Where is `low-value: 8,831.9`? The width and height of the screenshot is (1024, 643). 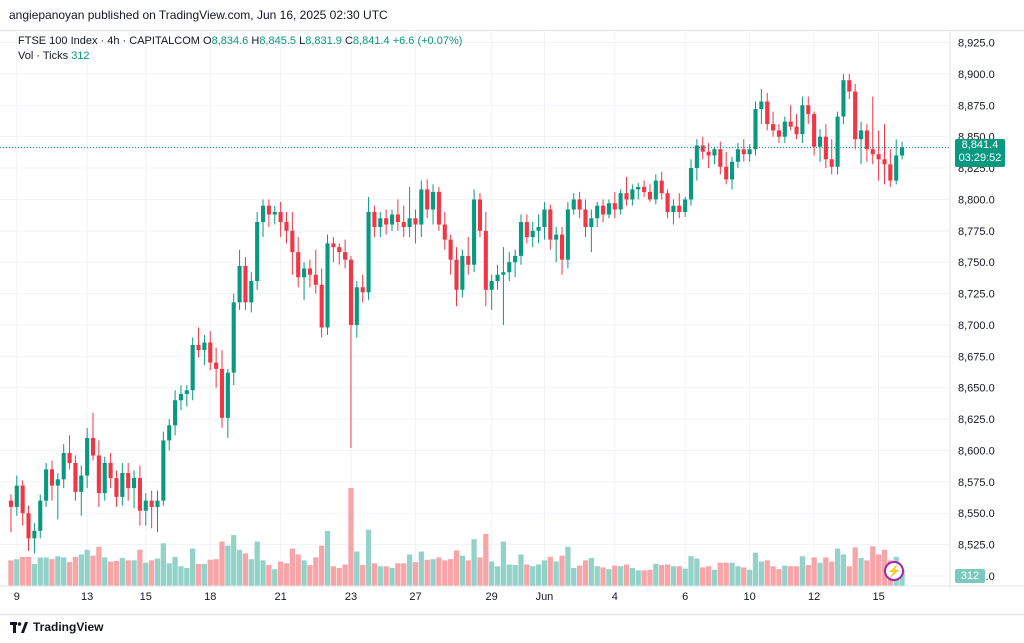 low-value: 8,831.9 is located at coordinates (323, 41).